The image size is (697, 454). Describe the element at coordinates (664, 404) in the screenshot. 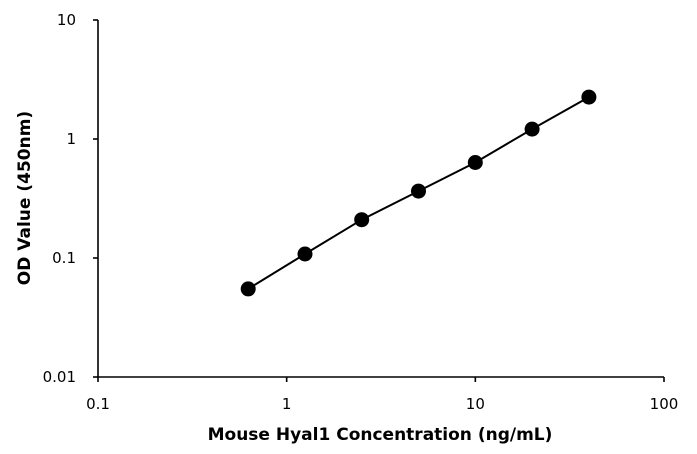

I see `x-tick-label: 100` at that location.